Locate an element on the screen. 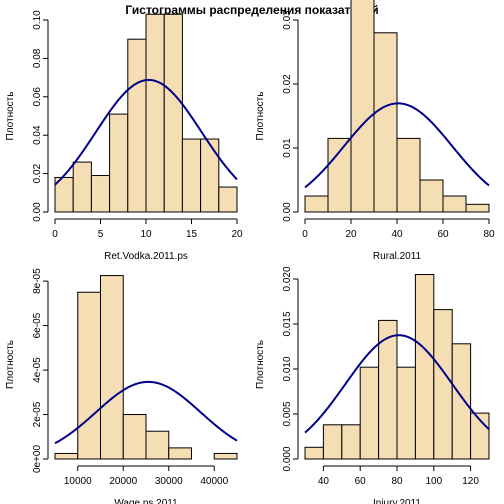 This screenshot has width=504, height=504. y-tick-label: 0.005 is located at coordinates (287, 413).